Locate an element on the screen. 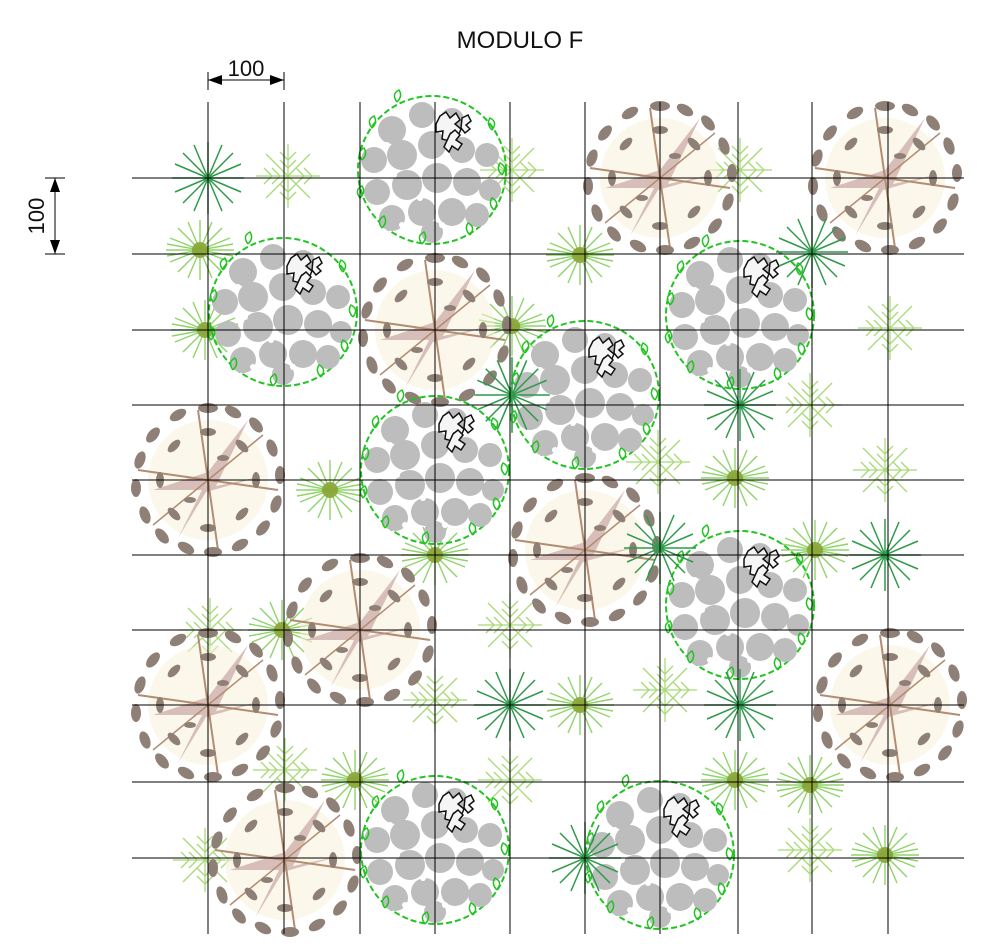  brown-leaf-tree-icon is located at coordinates (285, 860).